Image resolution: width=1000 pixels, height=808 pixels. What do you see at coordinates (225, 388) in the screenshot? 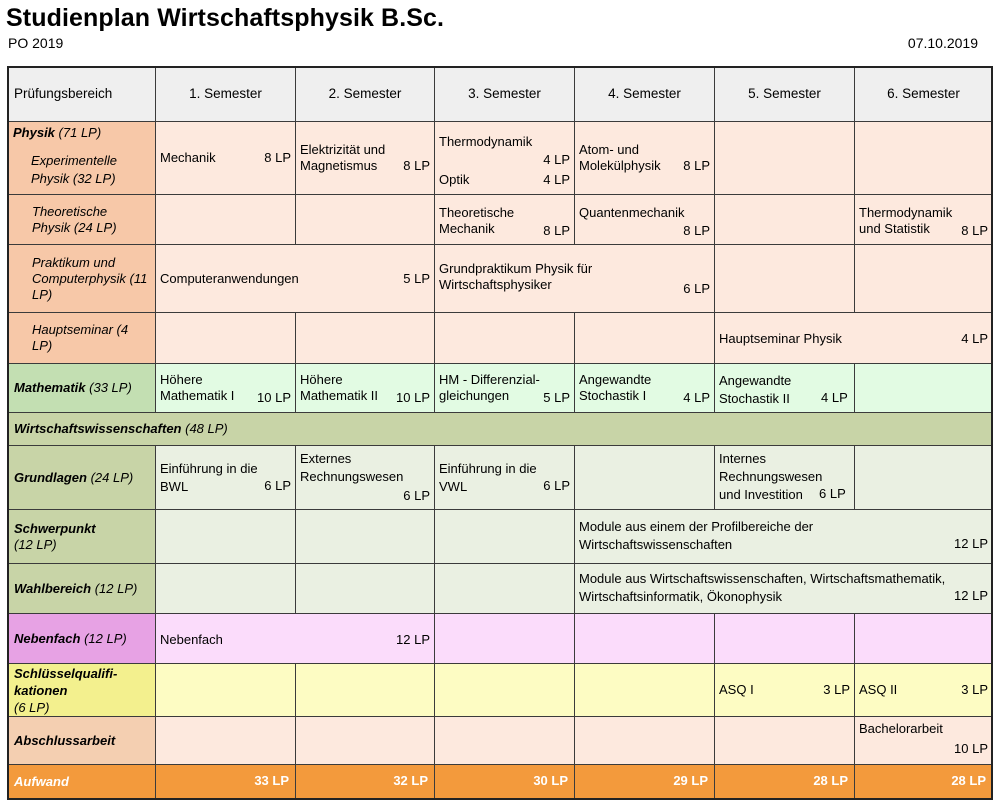
I see `module-hm1: Höhere Mathematik I 10 LP` at bounding box center [225, 388].